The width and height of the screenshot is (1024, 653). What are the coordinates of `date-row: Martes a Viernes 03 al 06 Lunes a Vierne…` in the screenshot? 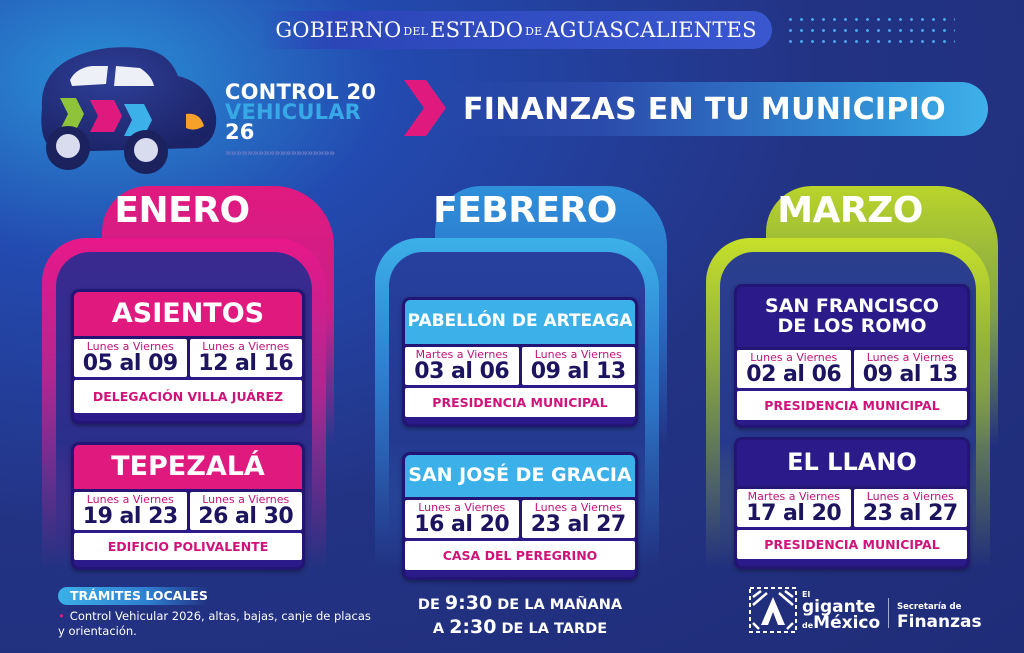 It's located at (520, 364).